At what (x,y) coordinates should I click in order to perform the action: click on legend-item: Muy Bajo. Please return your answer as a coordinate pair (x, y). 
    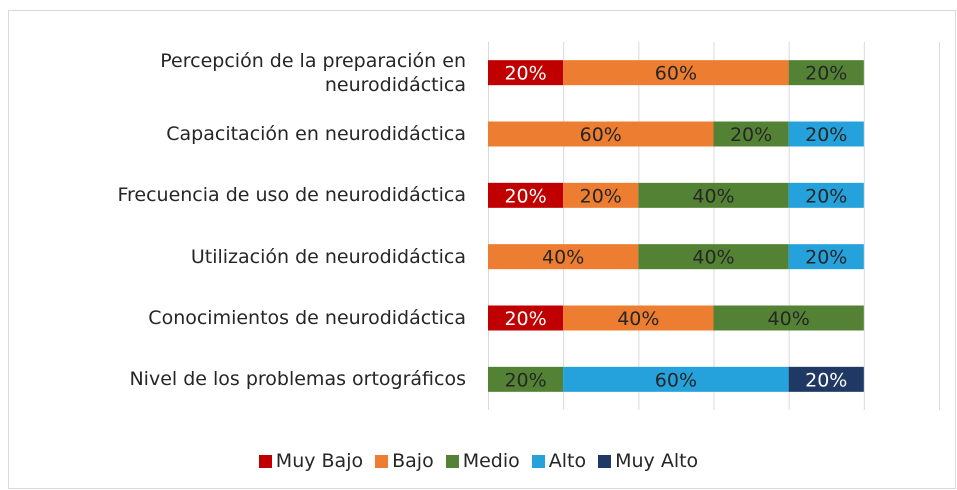
    Looking at the image, I should click on (311, 461).